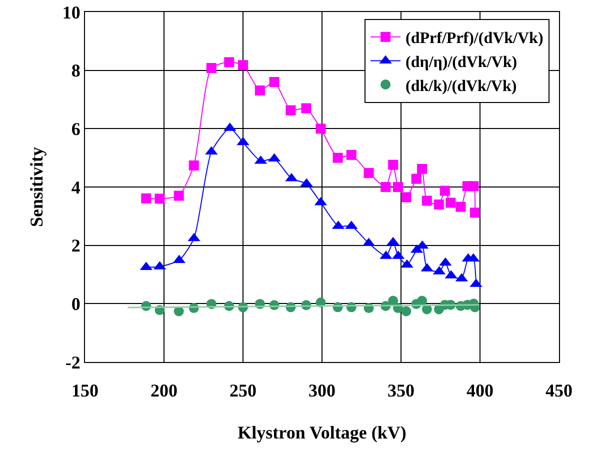  Describe the element at coordinates (75, 70) in the screenshot. I see `y-tick-label: 8` at that location.